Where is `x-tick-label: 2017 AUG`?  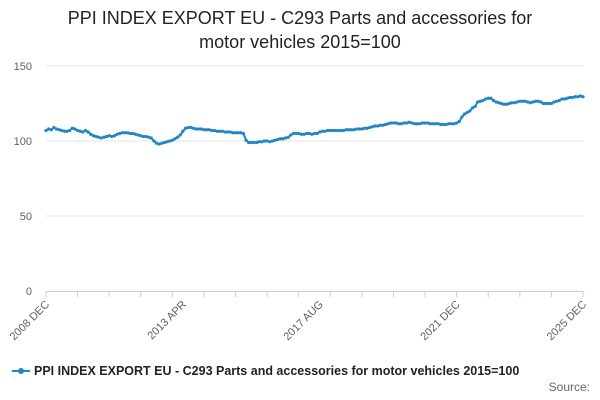
x-tick-label: 2017 AUG is located at coordinates (304, 321).